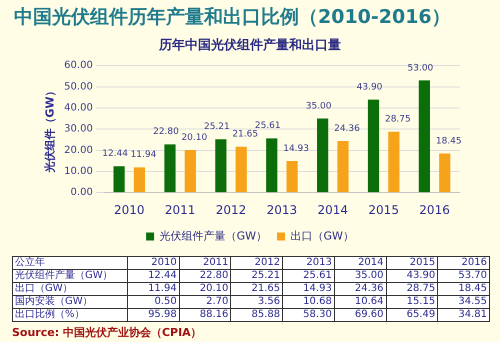  What do you see at coordinates (107, 332) in the screenshot?
I see `source-note: Source: 中国光伏产业协会（CPIA）` at bounding box center [107, 332].